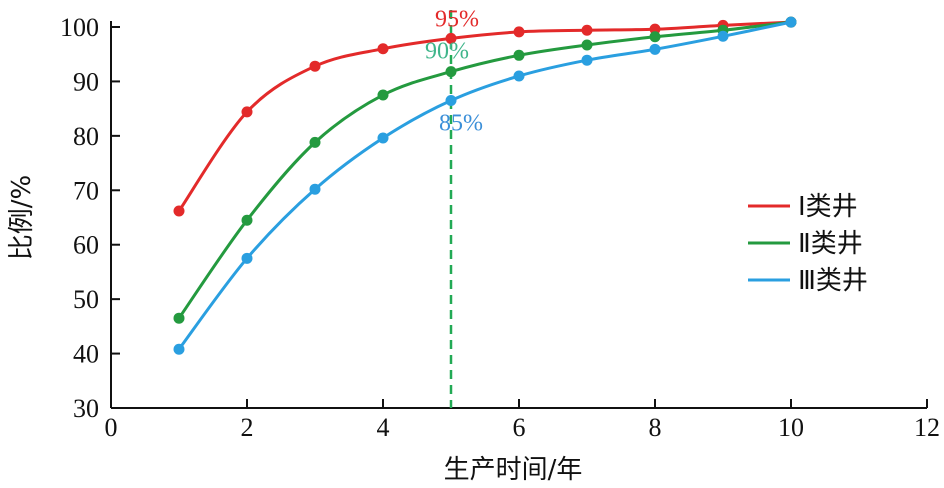  I want to click on y-tick-label: 40, so click(86, 354).